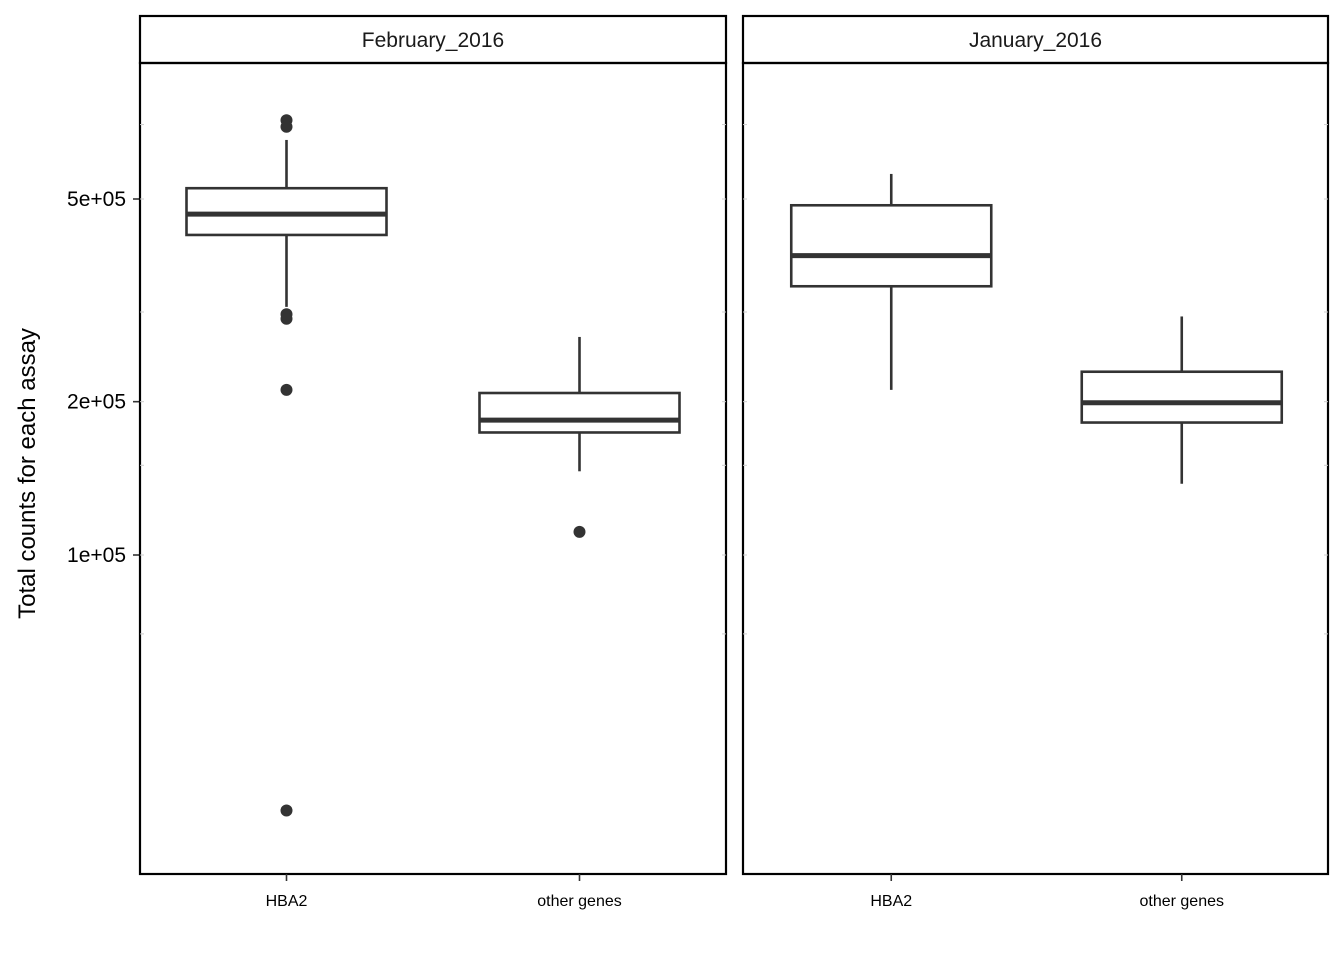 This screenshot has height=960, width=1344. Describe the element at coordinates (96, 199) in the screenshot. I see `y-tick-label: 5e+05` at that location.